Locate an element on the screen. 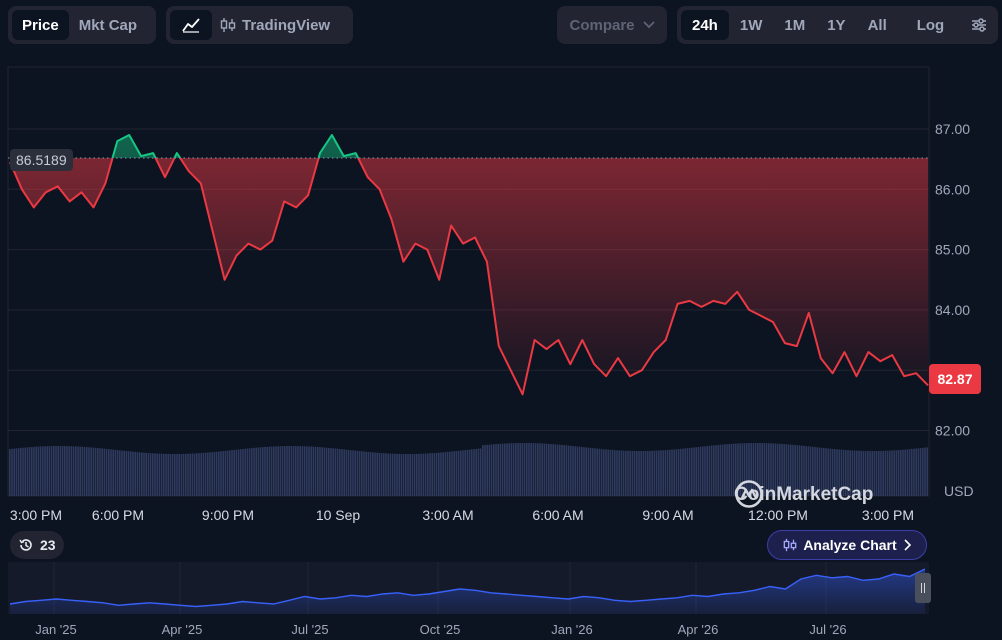  range-1w: 1W is located at coordinates (751, 25).